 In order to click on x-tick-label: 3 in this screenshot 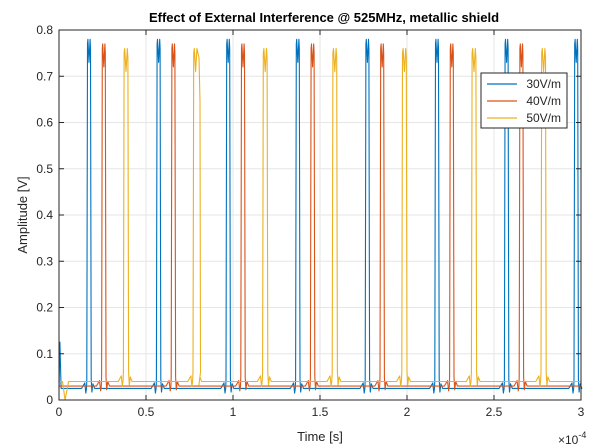, I will do `click(581, 412)`.